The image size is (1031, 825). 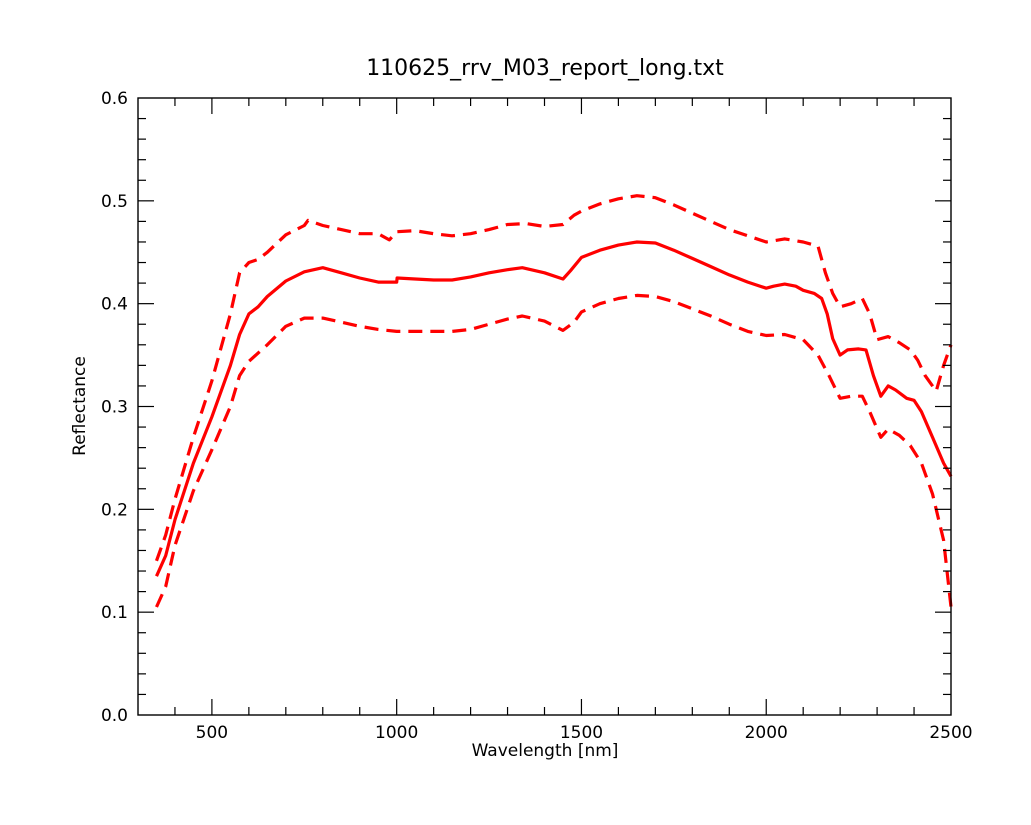 What do you see at coordinates (114, 305) in the screenshot?
I see `y-tick-label: 0.4` at bounding box center [114, 305].